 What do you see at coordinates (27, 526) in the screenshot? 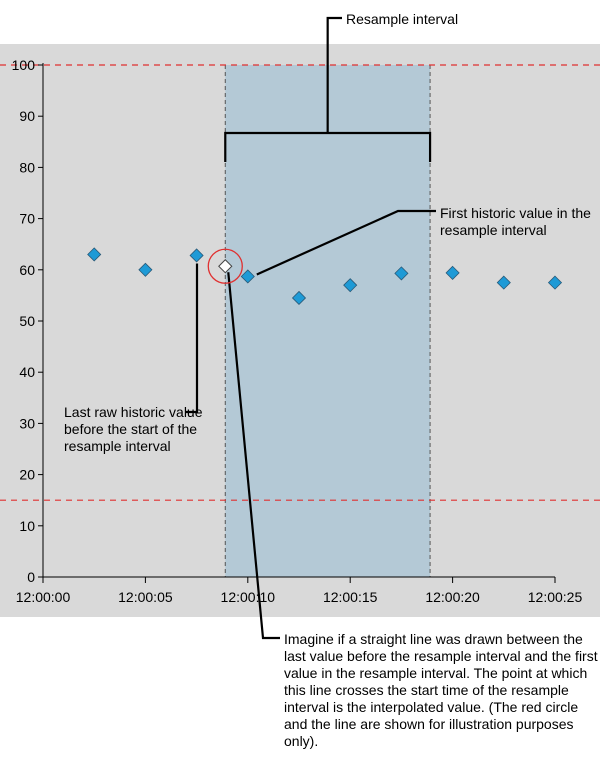
I see `y-tick-label: 10` at bounding box center [27, 526].